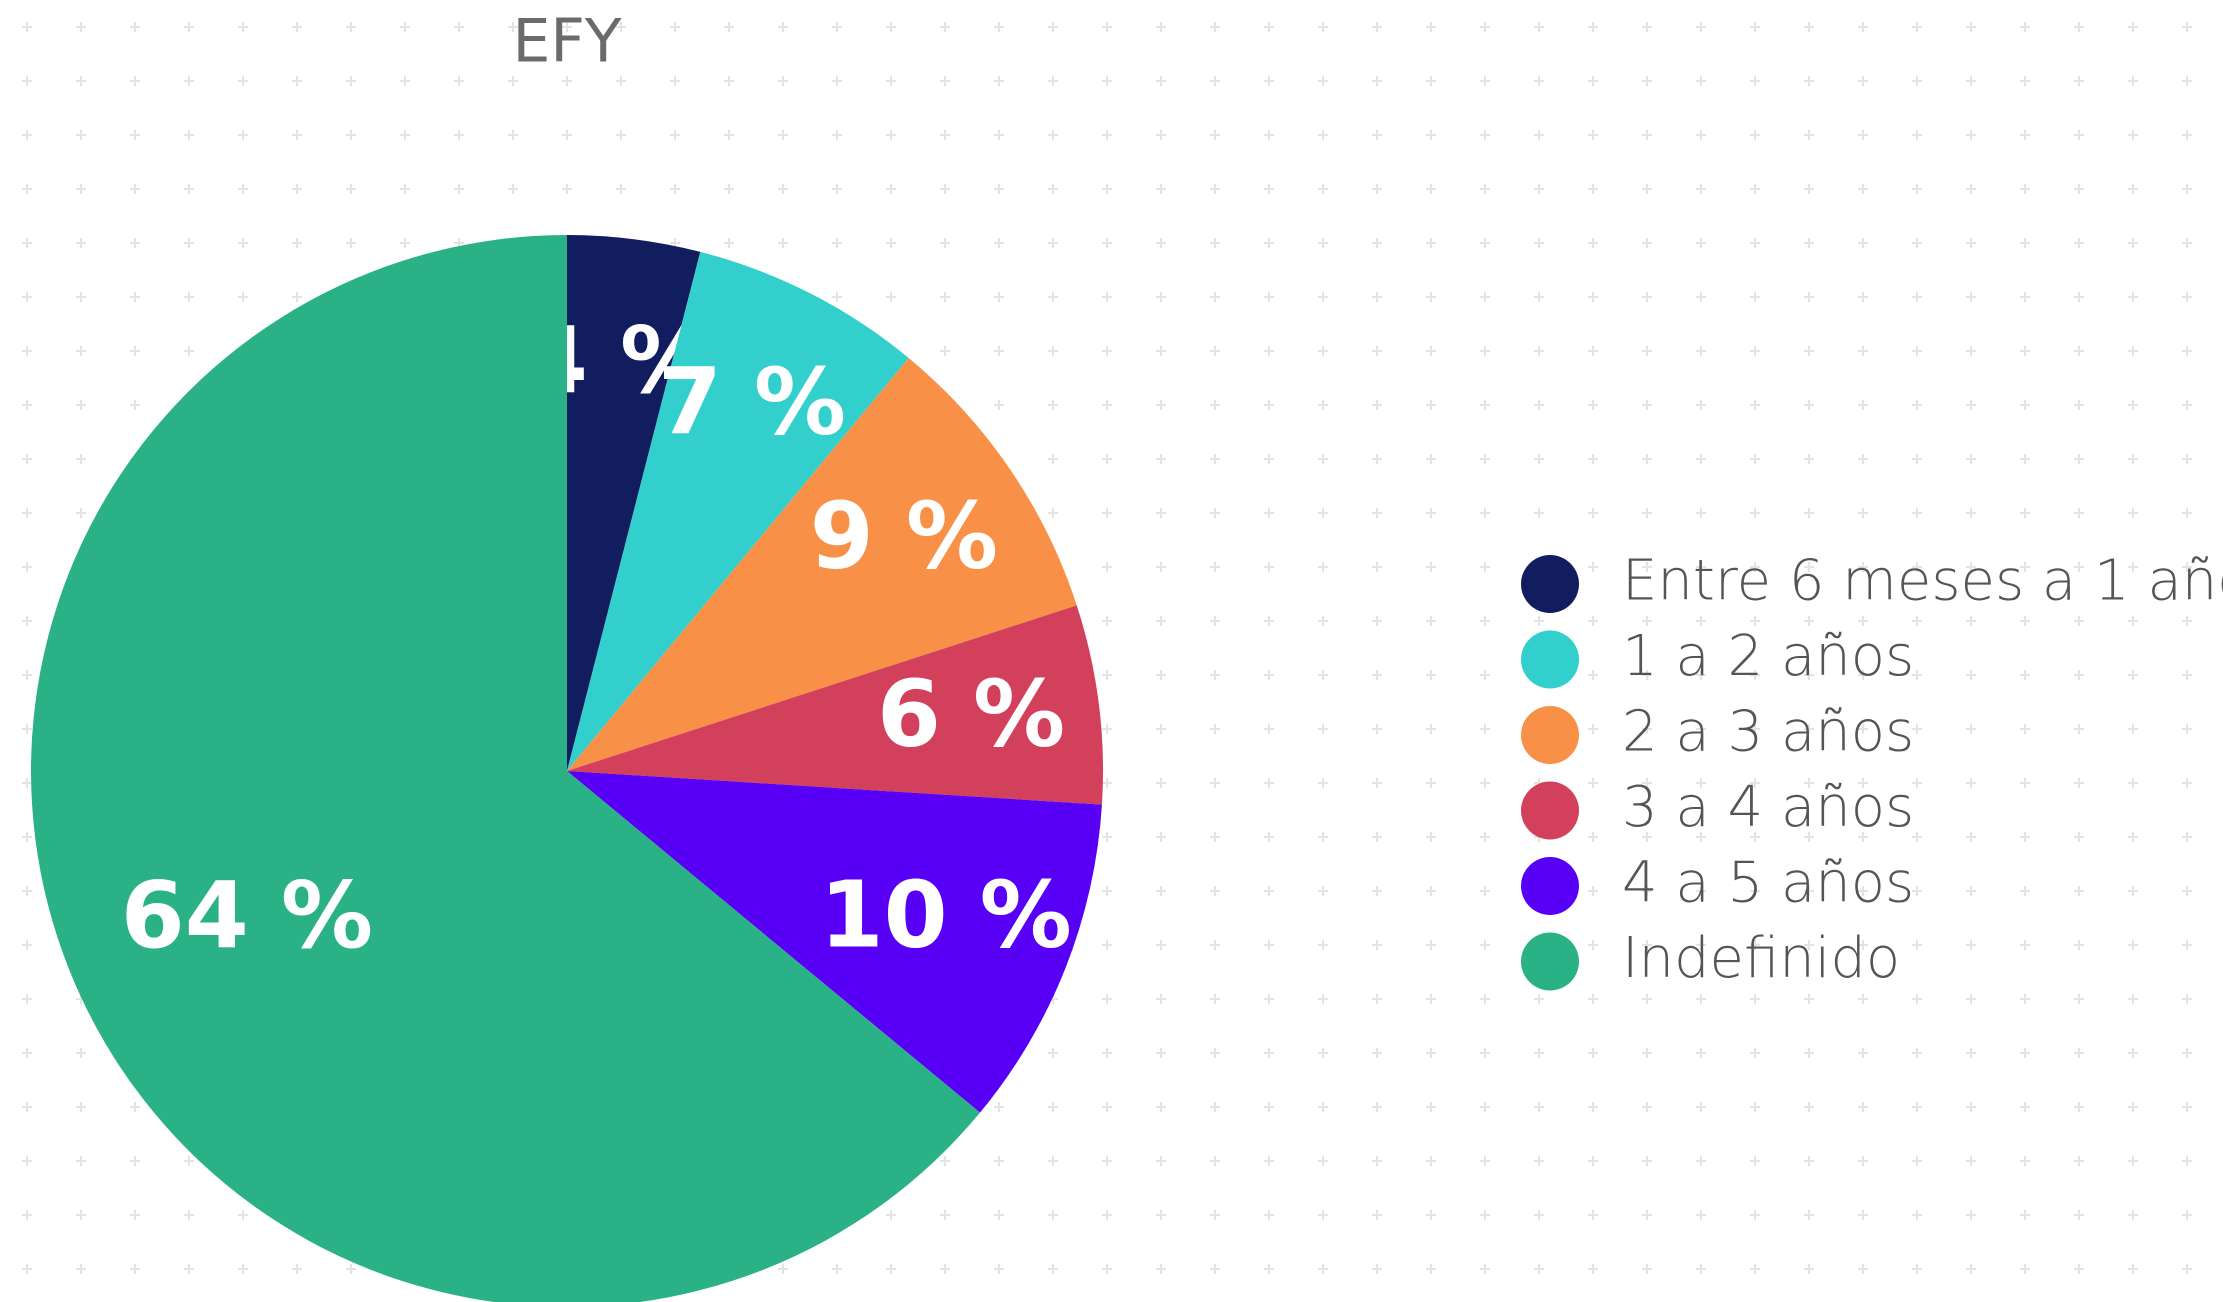  Describe the element at coordinates (752, 401) in the screenshot. I see `value-label: 7 %` at that location.